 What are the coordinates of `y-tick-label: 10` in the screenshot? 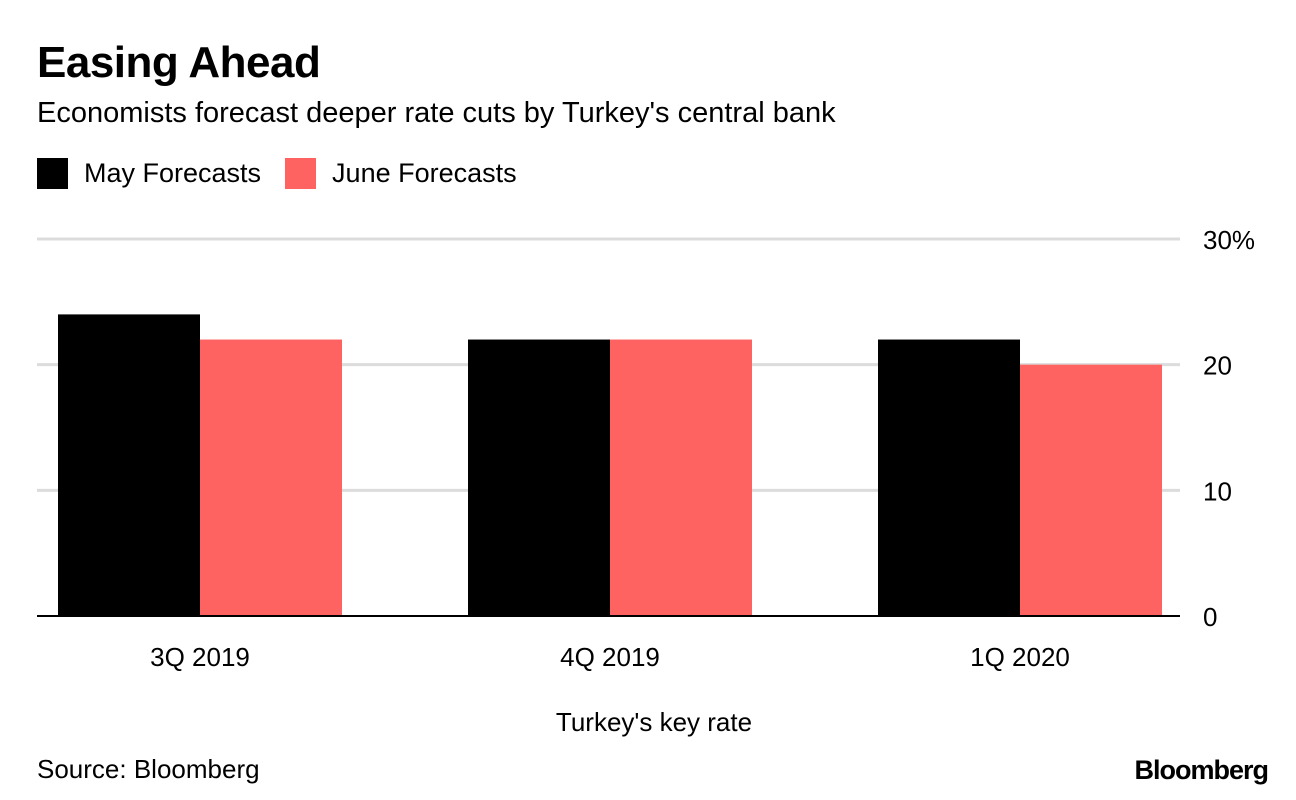 It's located at (1217, 491).